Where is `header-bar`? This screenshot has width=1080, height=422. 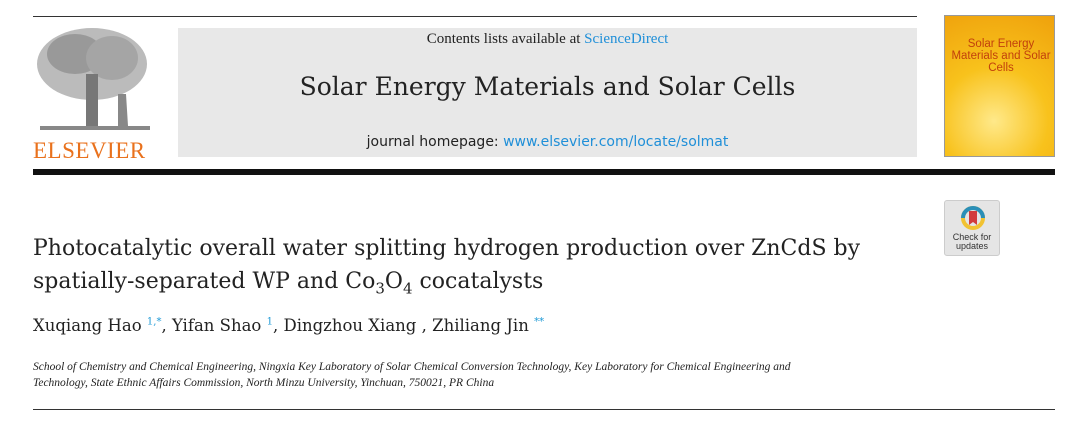 header-bar is located at coordinates (544, 172).